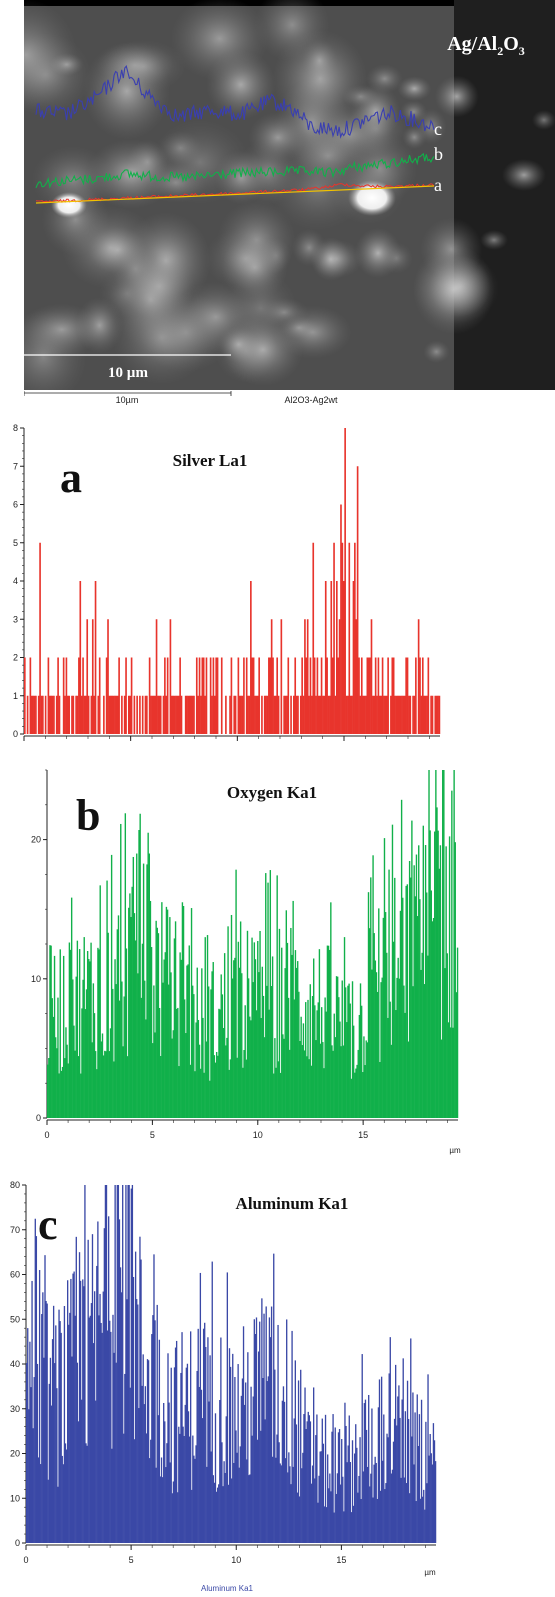 The image size is (555, 1597). Describe the element at coordinates (455, 1150) in the screenshot. I see `x-unit-b: µm` at that location.